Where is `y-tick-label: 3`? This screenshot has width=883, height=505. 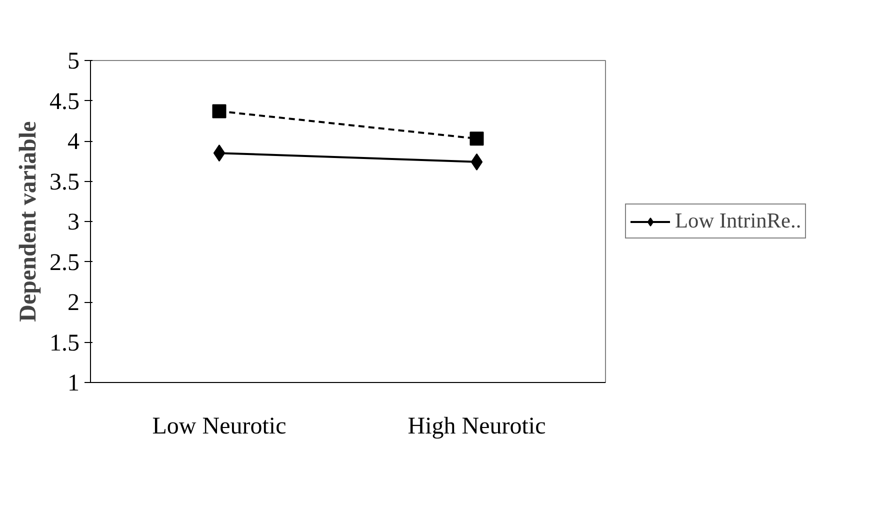
y-tick-label: 3 is located at coordinates (74, 223).